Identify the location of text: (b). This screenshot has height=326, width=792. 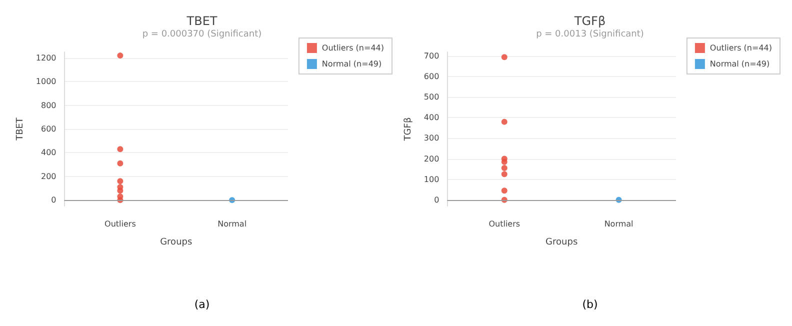
(590, 304).